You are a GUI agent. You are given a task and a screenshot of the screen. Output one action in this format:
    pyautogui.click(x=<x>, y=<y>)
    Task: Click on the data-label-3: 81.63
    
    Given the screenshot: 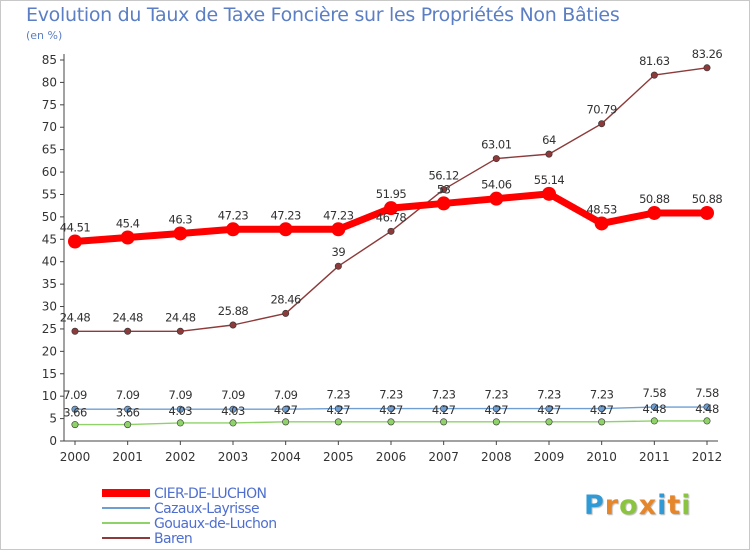 What is the action you would take?
    pyautogui.click(x=654, y=61)
    